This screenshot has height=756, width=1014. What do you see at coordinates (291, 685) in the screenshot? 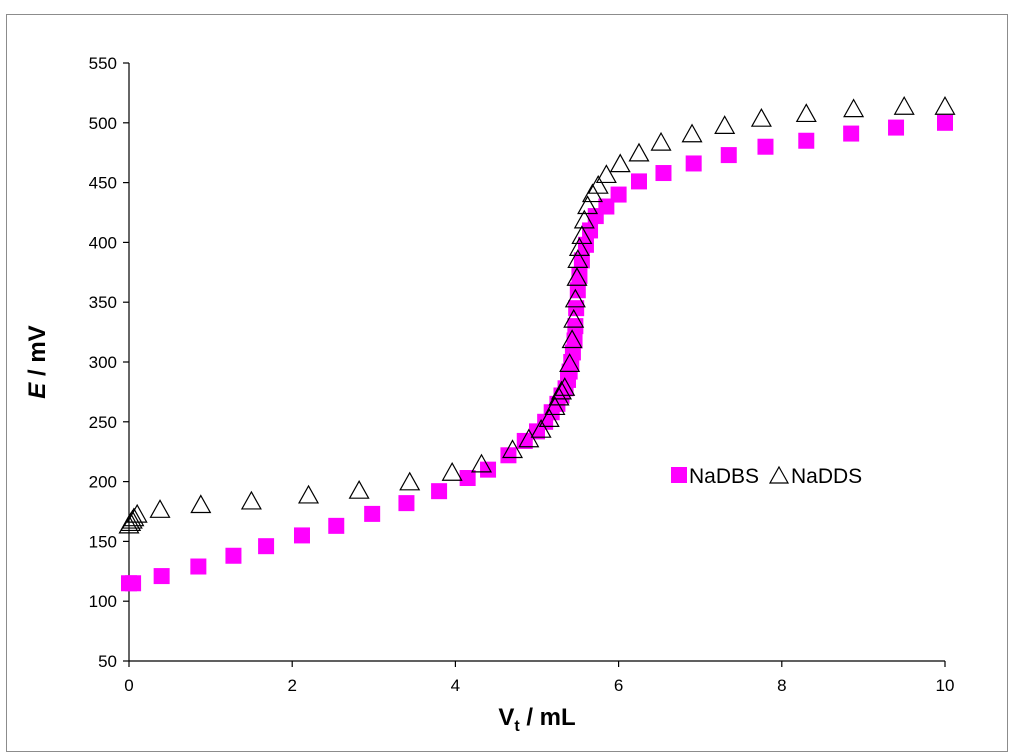
I see `x-tick-label: 2` at bounding box center [291, 685].